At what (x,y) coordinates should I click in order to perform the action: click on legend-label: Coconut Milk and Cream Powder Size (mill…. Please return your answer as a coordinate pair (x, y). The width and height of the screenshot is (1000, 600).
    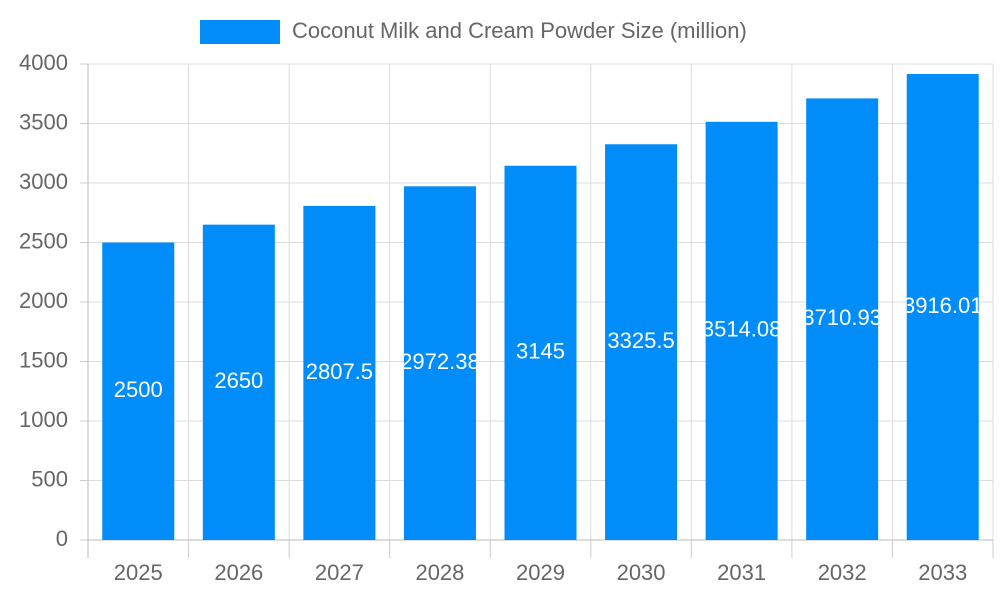
    Looking at the image, I should click on (519, 30).